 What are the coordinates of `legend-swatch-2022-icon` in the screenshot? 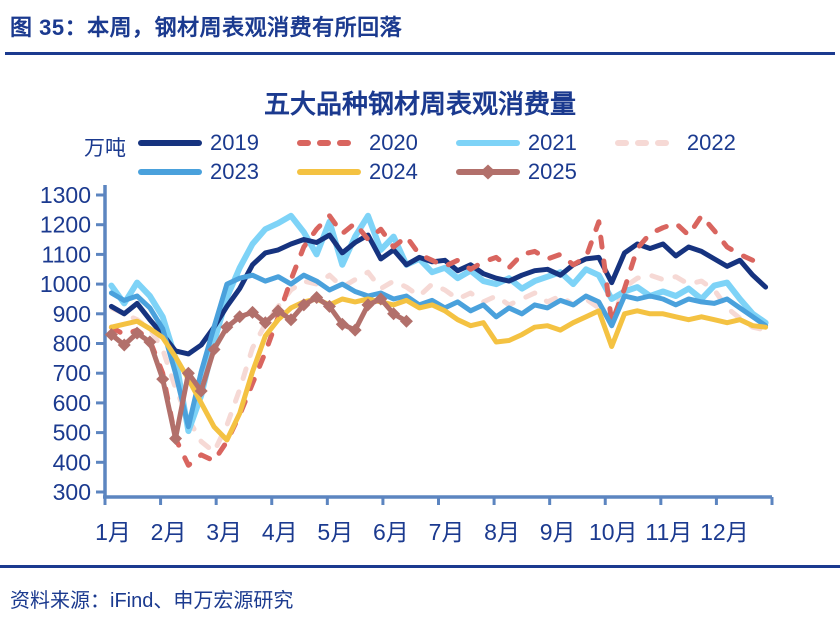 It's located at (646, 142).